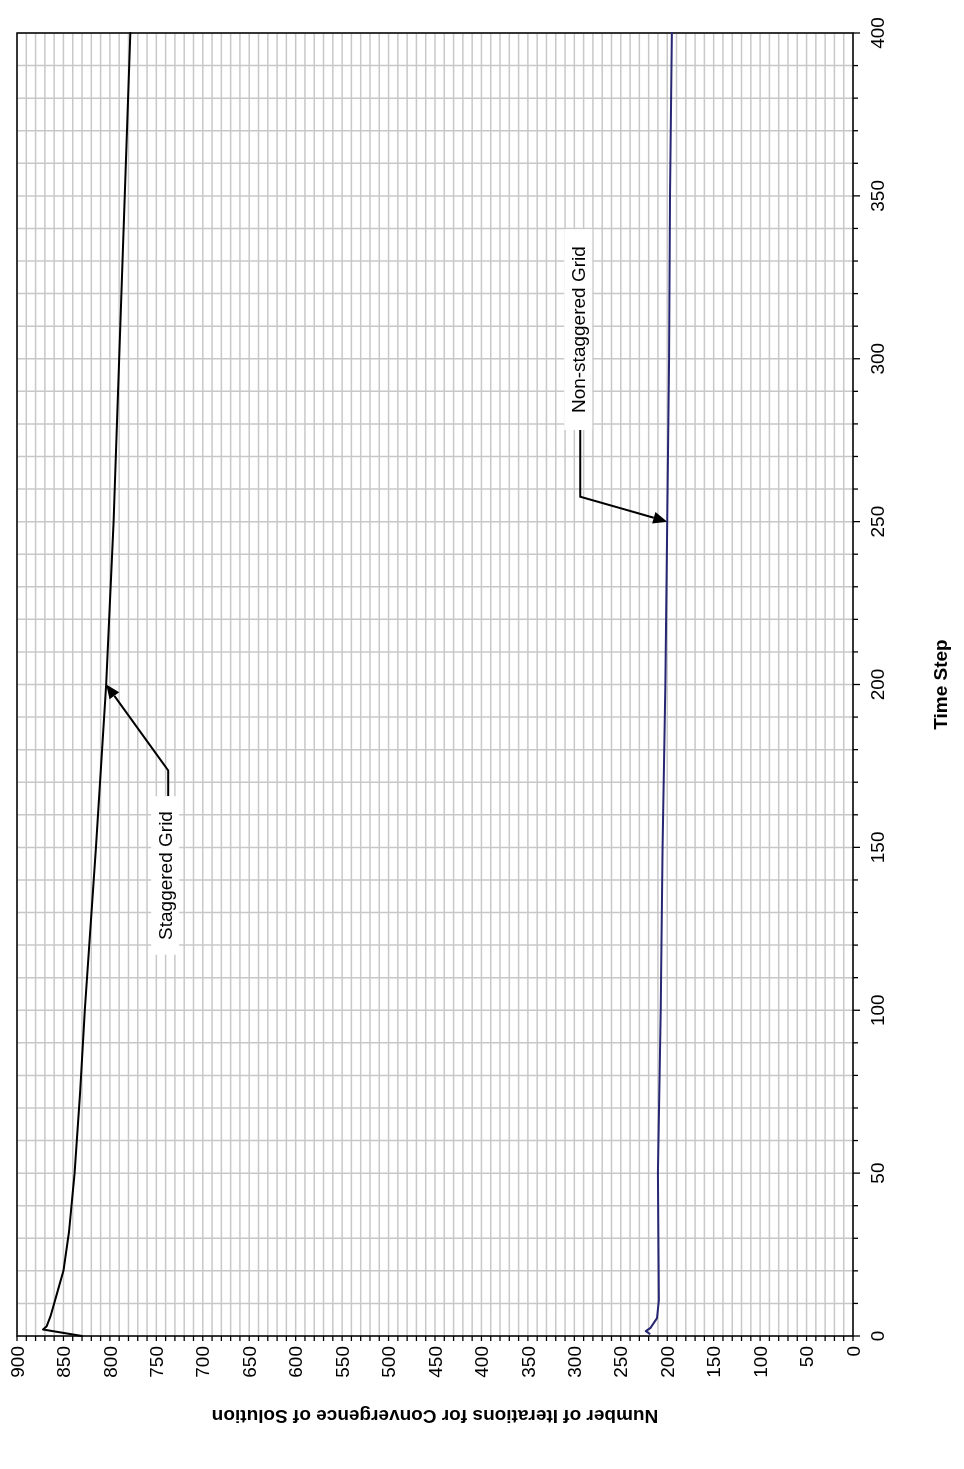 The width and height of the screenshot is (964, 1469). What do you see at coordinates (389, 1362) in the screenshot?
I see `x-tick-label: 500` at bounding box center [389, 1362].